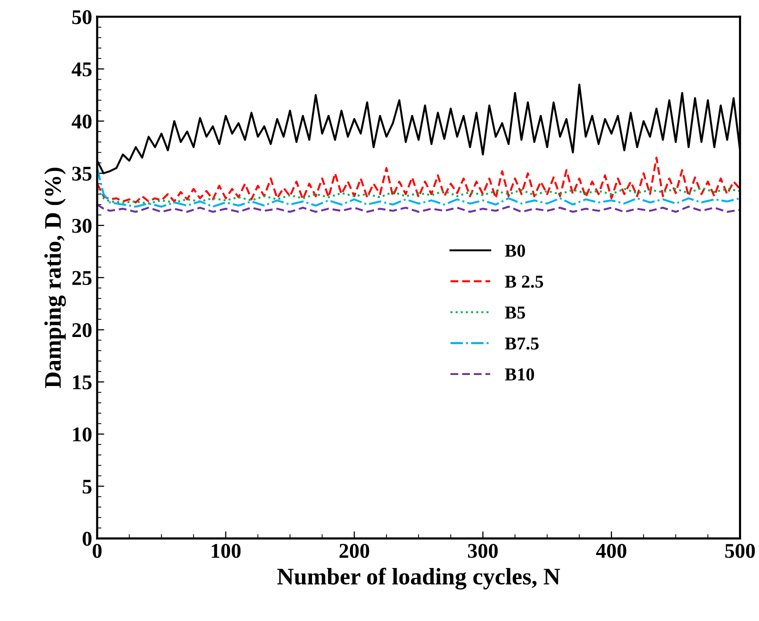  What do you see at coordinates (740, 551) in the screenshot?
I see `x-tick-label: 500` at bounding box center [740, 551].